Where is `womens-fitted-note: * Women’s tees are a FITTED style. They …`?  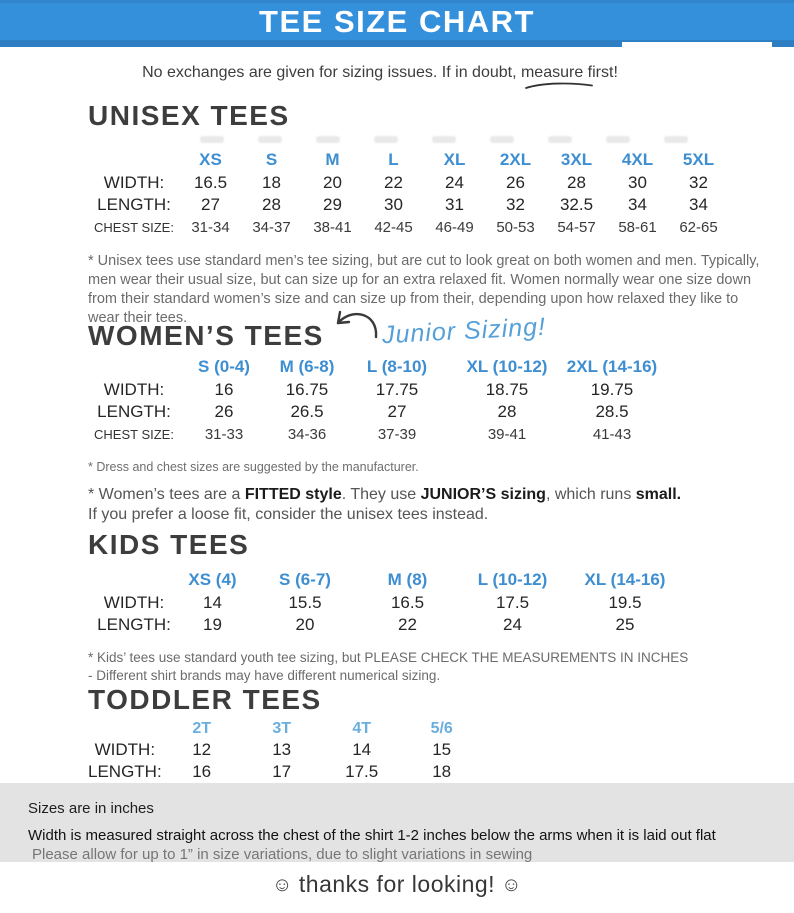 womens-fitted-note: * Women’s tees are a FITTED style. They … is located at coordinates (433, 505).